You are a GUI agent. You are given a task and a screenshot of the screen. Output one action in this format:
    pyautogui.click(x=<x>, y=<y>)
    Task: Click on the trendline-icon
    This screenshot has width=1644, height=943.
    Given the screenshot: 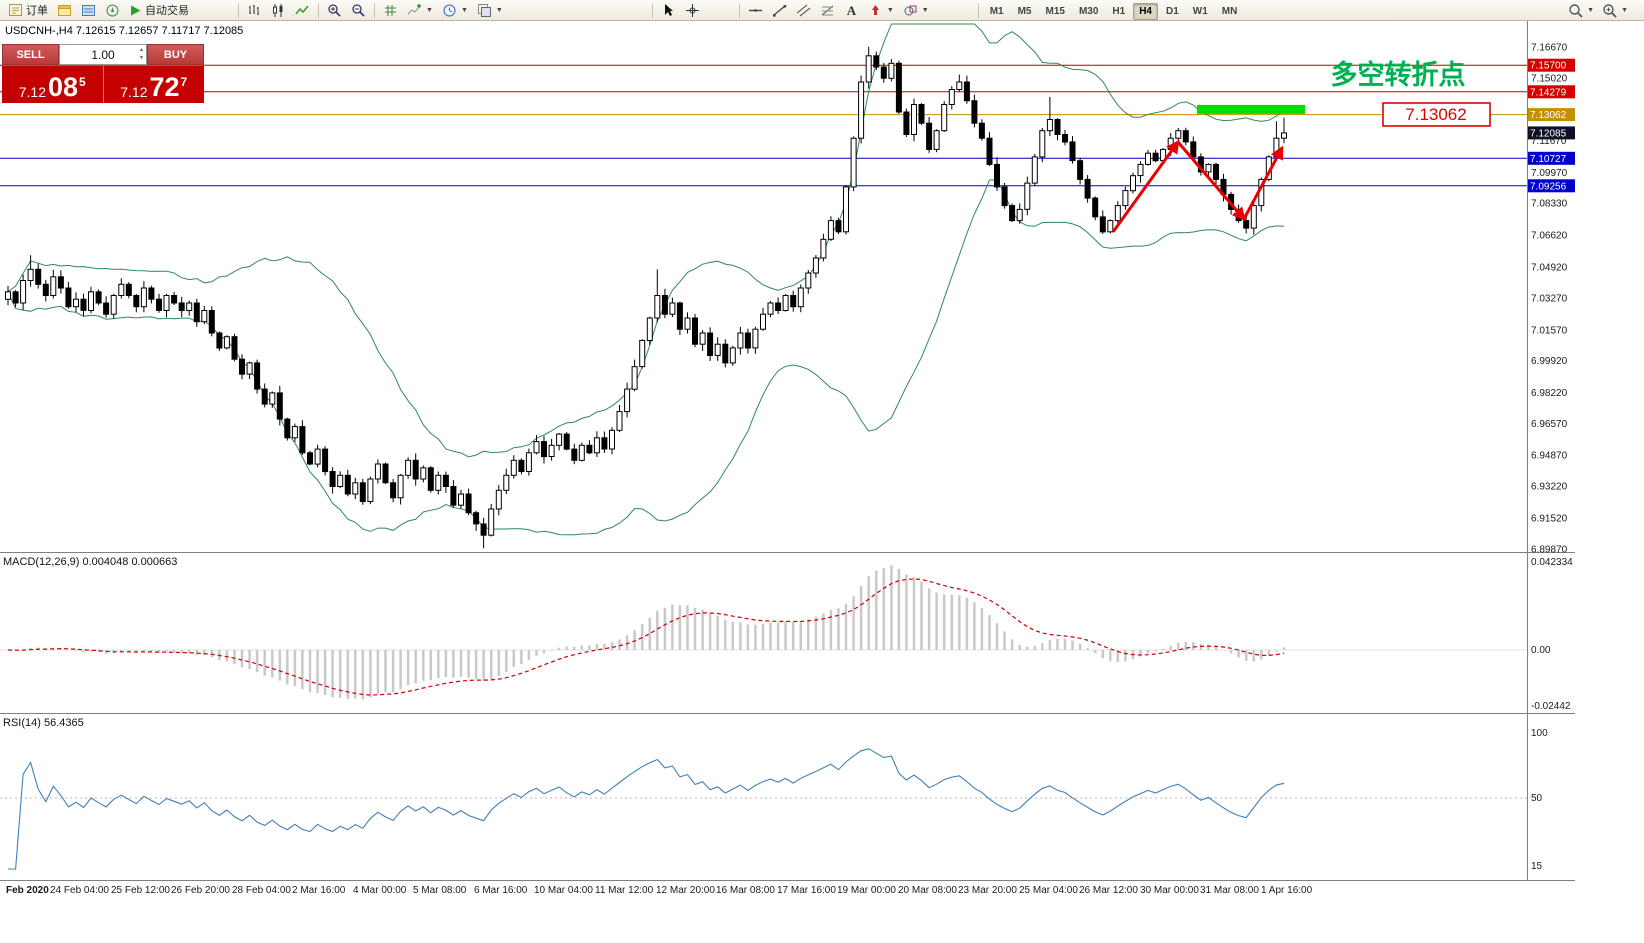 What is the action you would take?
    pyautogui.click(x=779, y=10)
    